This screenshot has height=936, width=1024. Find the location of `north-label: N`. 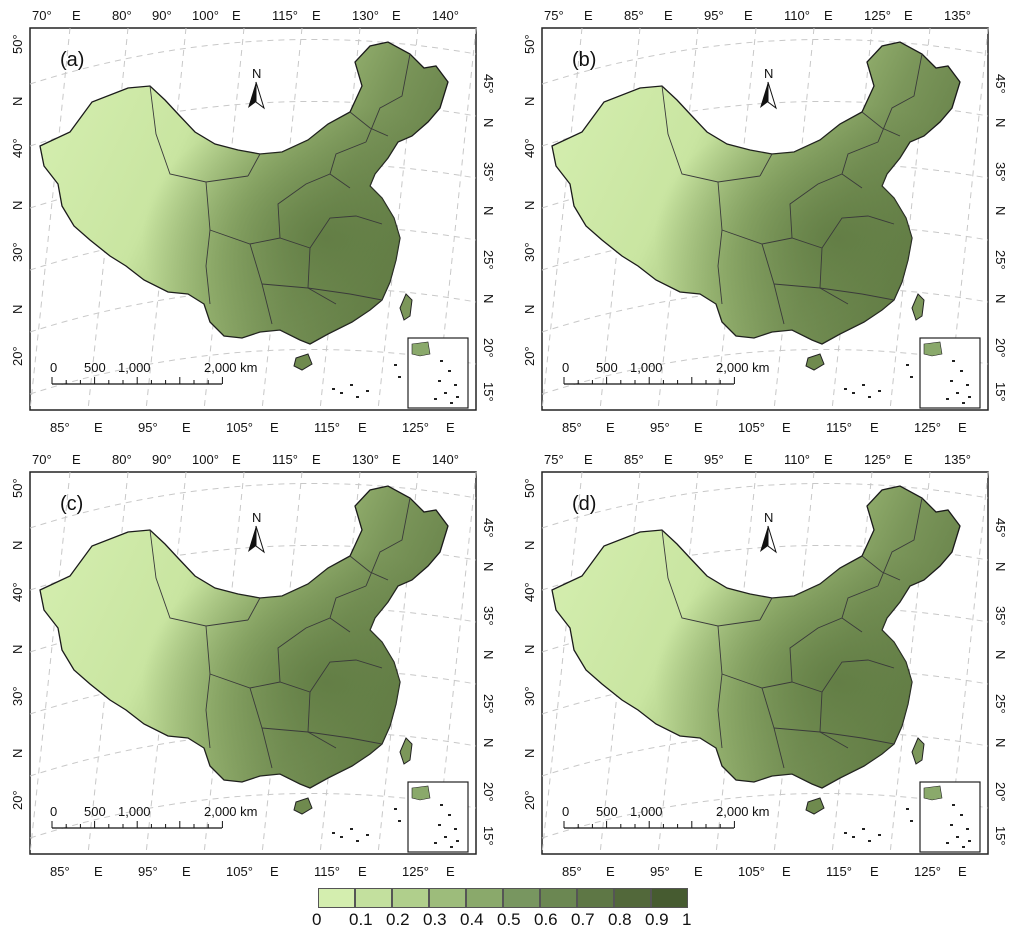

north-label: N is located at coordinates (256, 73).